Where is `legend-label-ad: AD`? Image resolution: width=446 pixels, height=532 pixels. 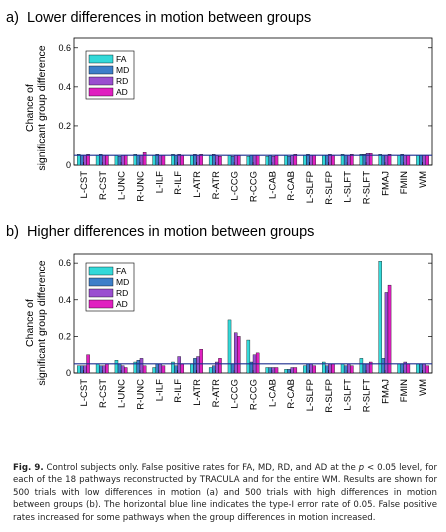 legend-label-ad: AD is located at coordinates (122, 92).